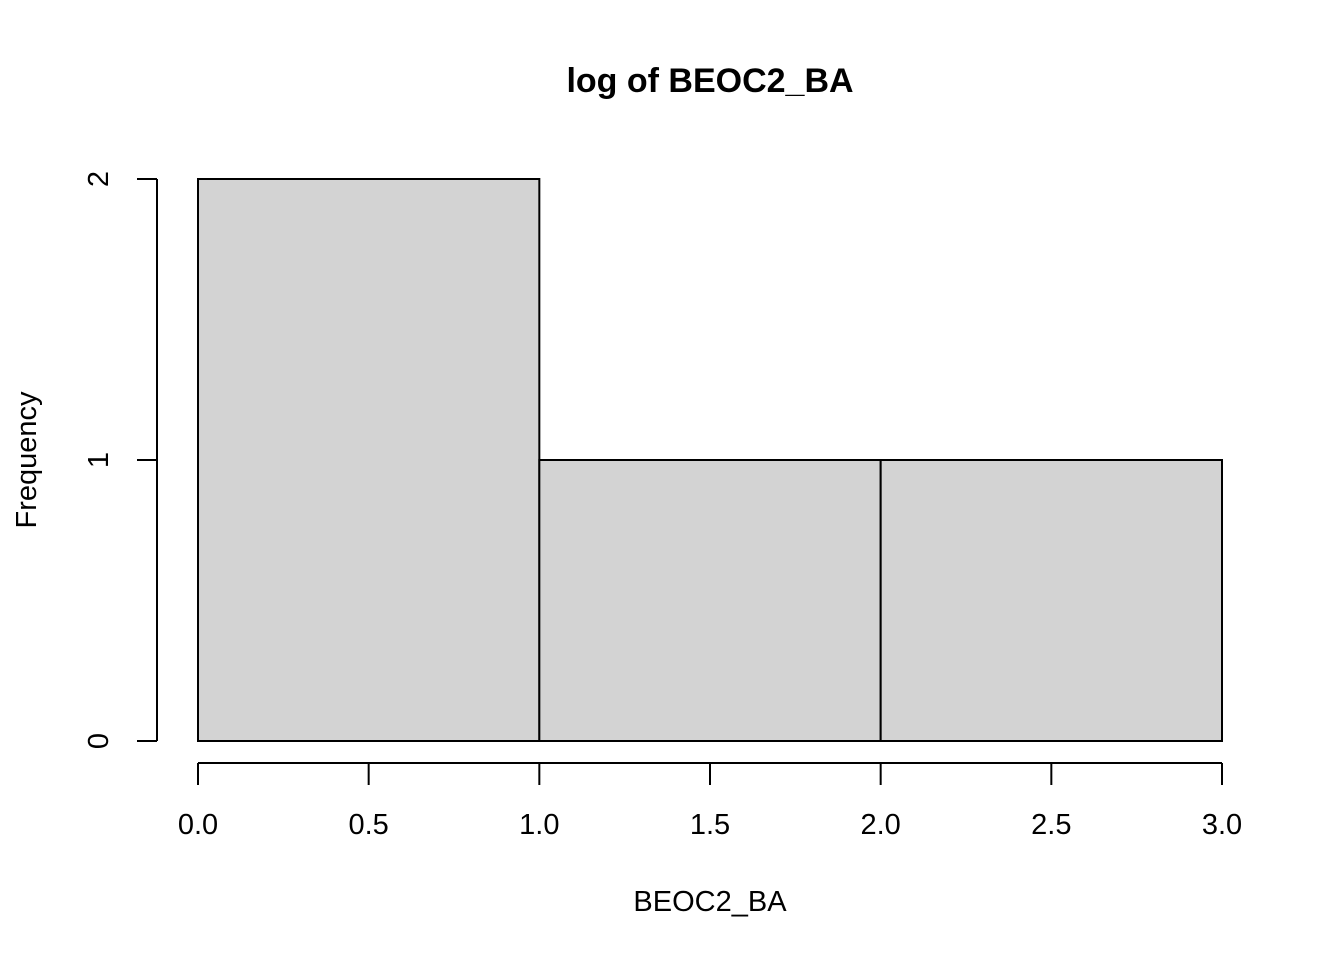  I want to click on x-tick-label-5: 2.5, so click(1051, 825).